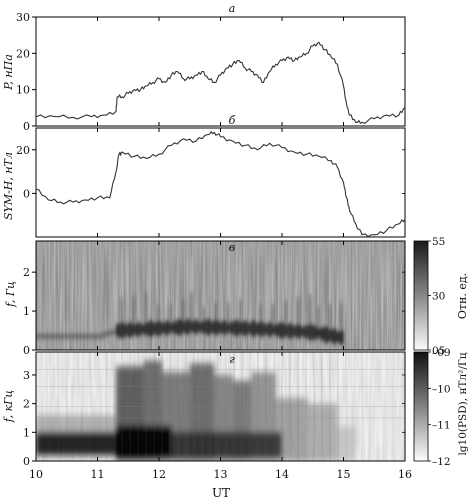 The height and width of the screenshot is (501, 476). I want to click on panel-a-label: а, so click(232, 8).